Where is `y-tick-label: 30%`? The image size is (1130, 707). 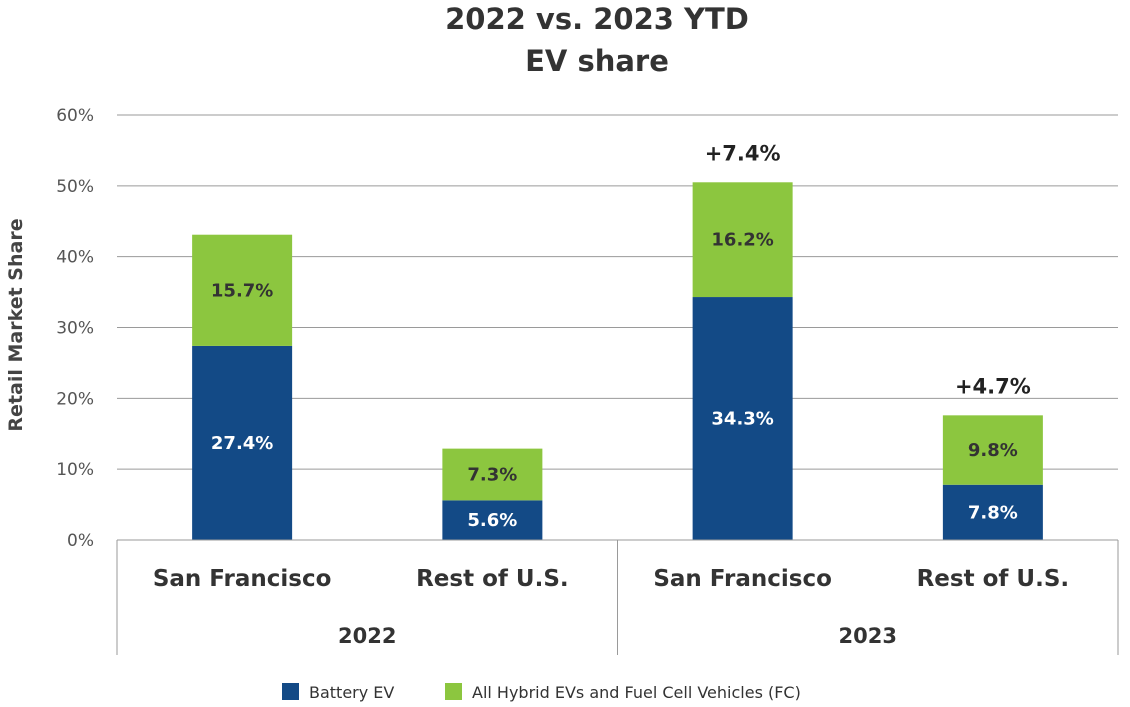 y-tick-label: 30% is located at coordinates (75, 329).